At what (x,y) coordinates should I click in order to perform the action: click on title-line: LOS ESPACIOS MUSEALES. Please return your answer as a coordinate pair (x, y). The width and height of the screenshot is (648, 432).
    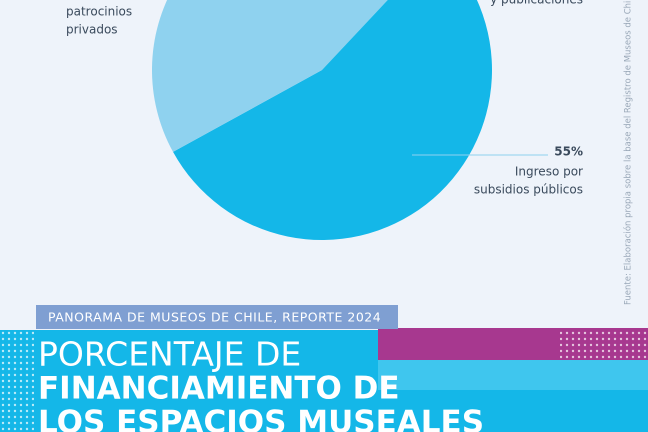
    Looking at the image, I should click on (261, 418).